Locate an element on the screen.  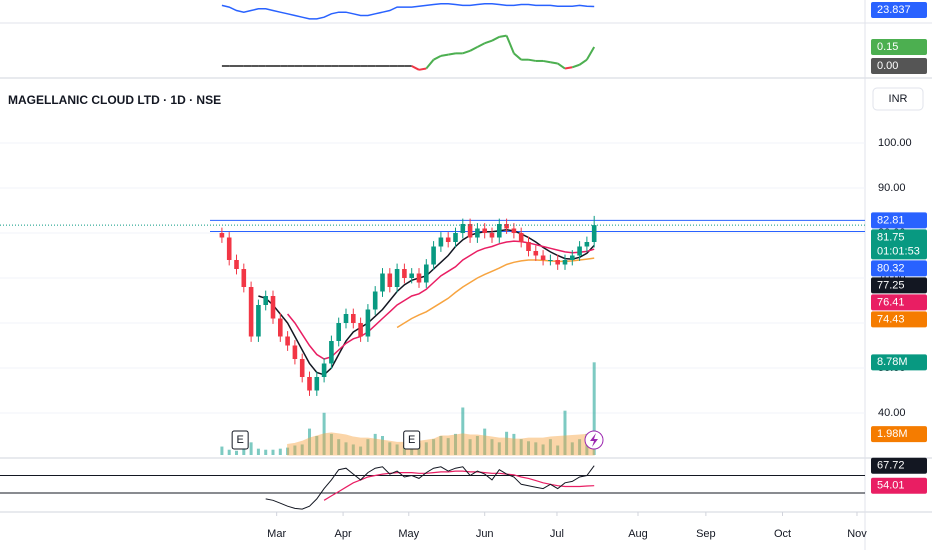
price-tag-label: 74.43 is located at coordinates (891, 319).